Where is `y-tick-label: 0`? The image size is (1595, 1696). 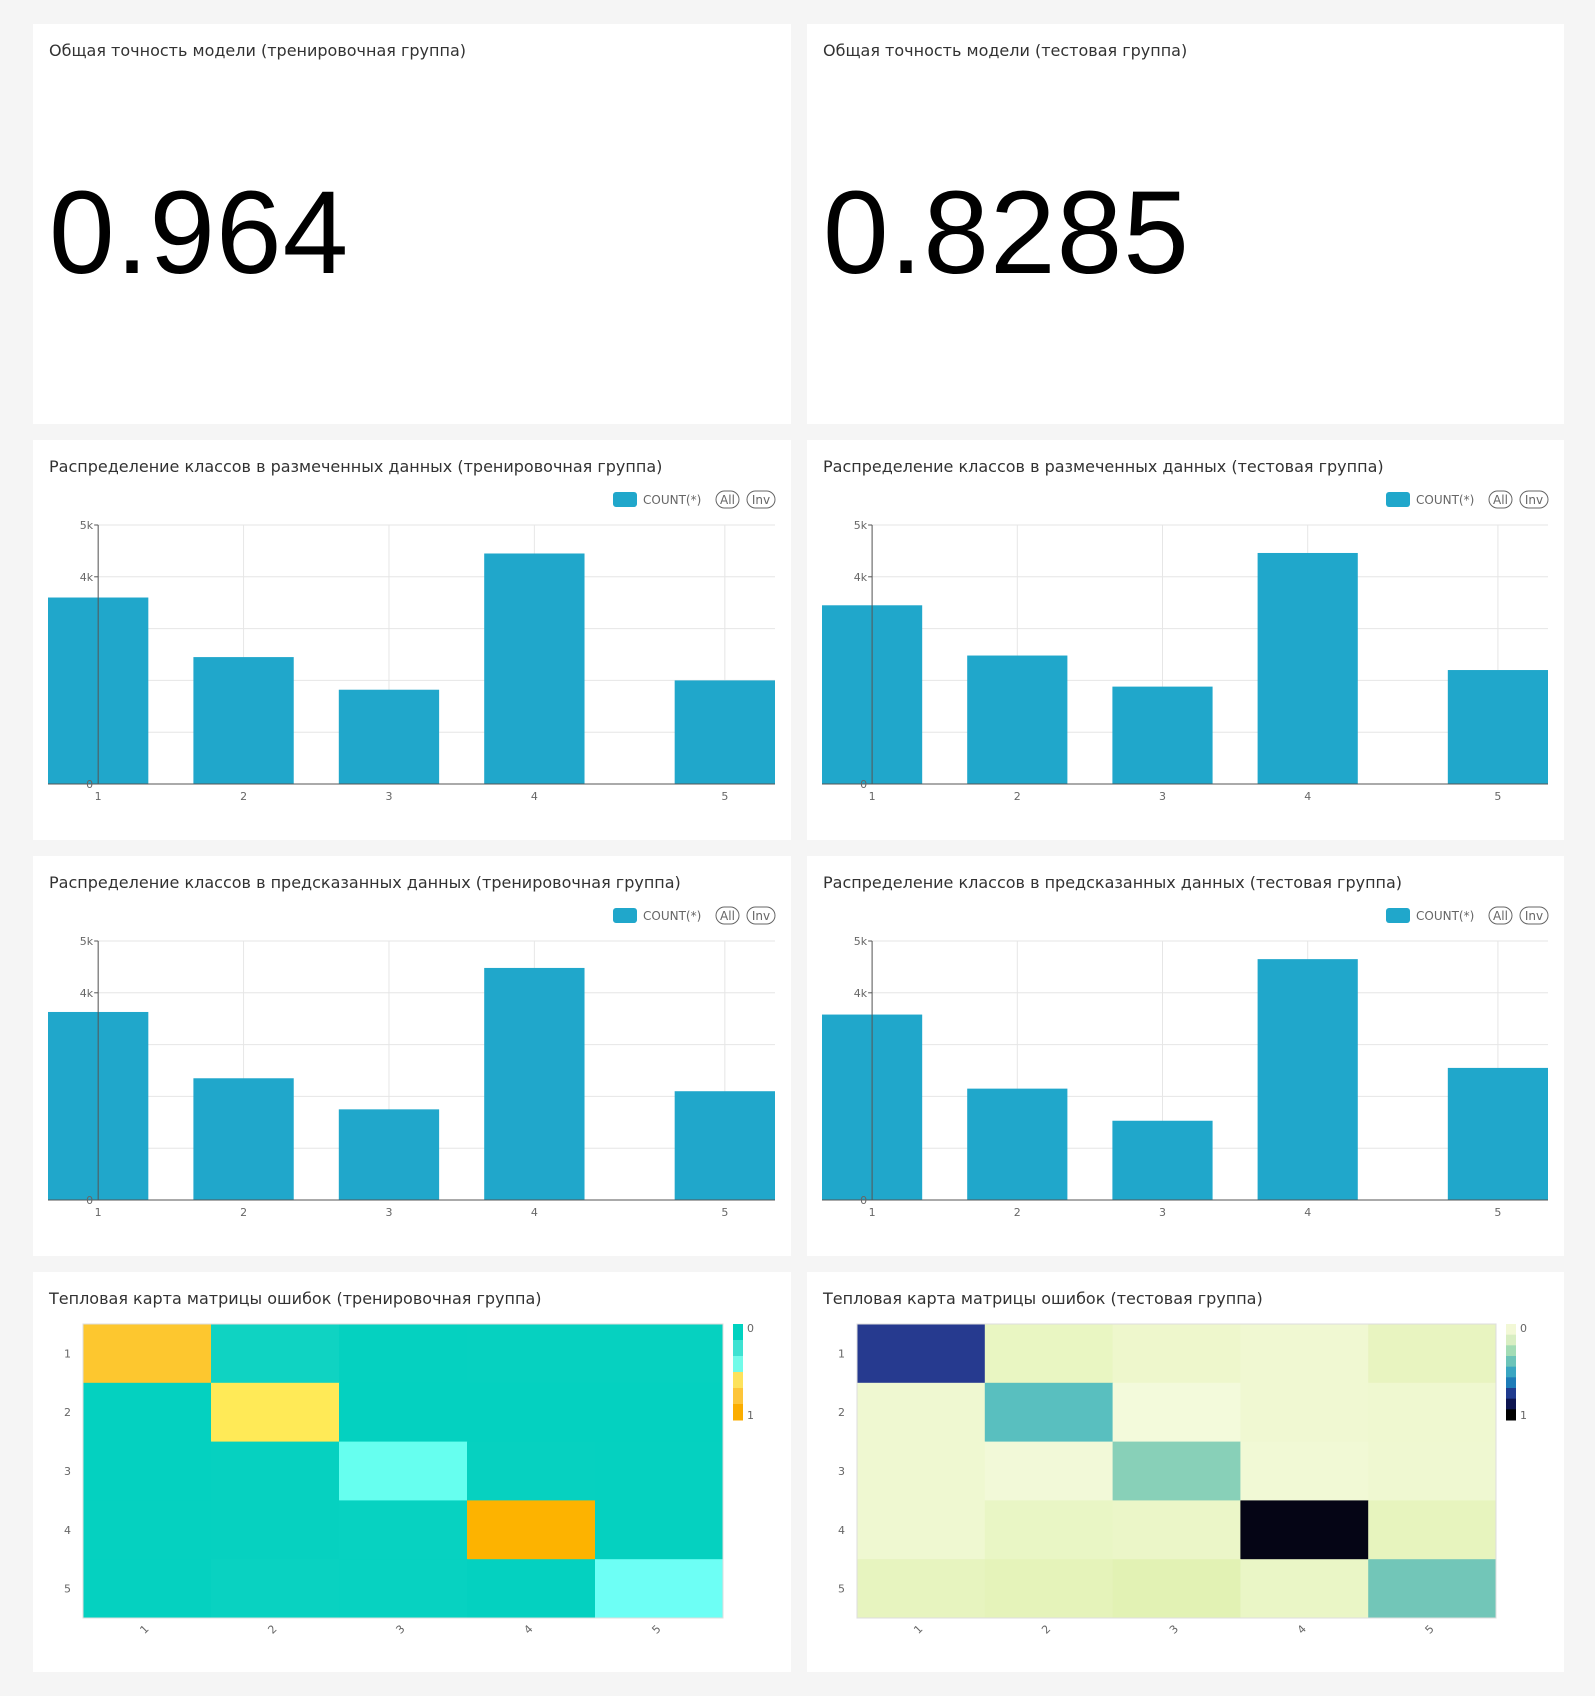
y-tick-label: 0 is located at coordinates (863, 784).